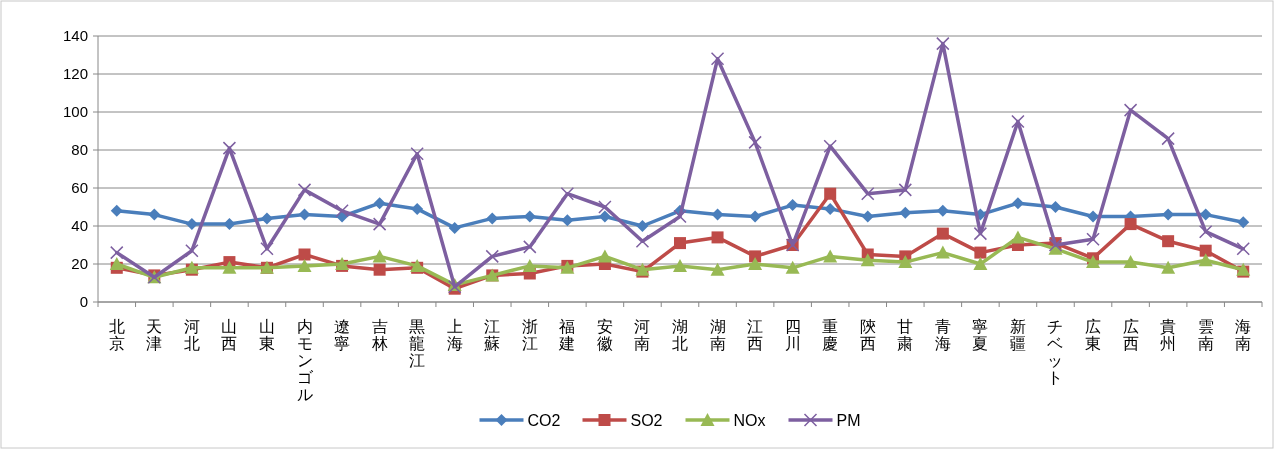  What do you see at coordinates (79, 225) in the screenshot?
I see `y-tick-label: 40` at bounding box center [79, 225].